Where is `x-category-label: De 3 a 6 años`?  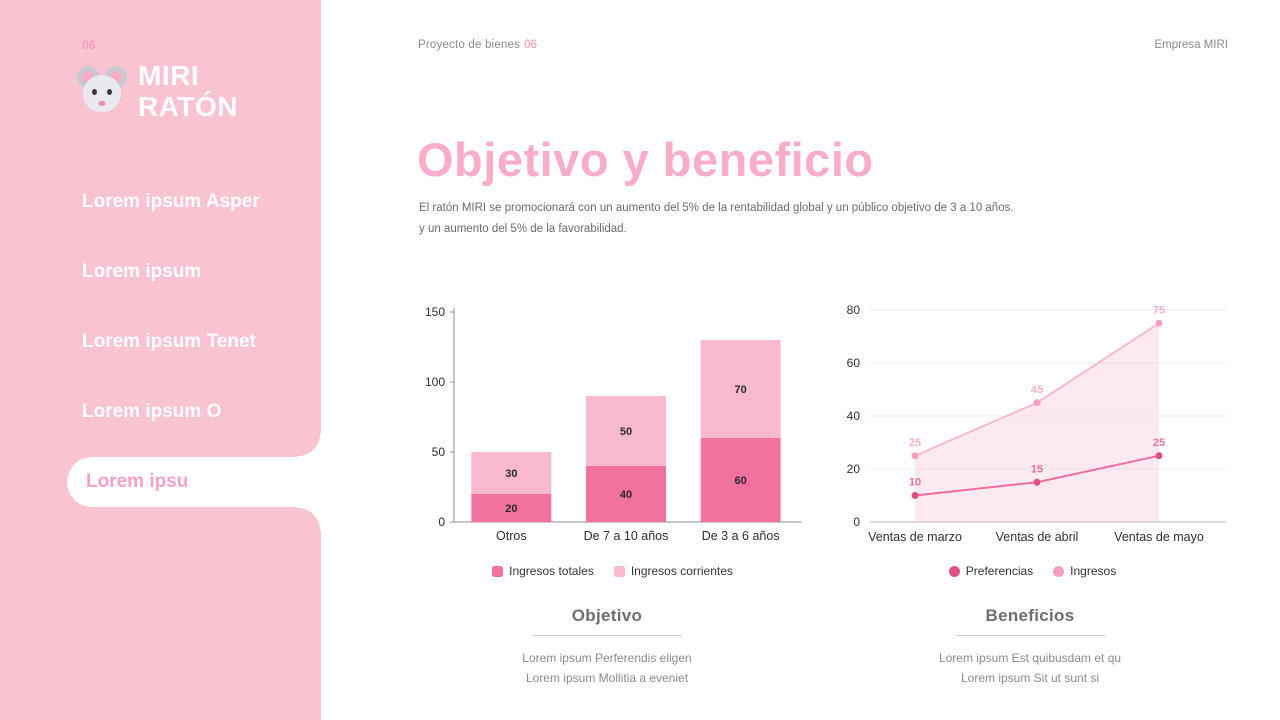
x-category-label: De 3 a 6 años is located at coordinates (741, 536).